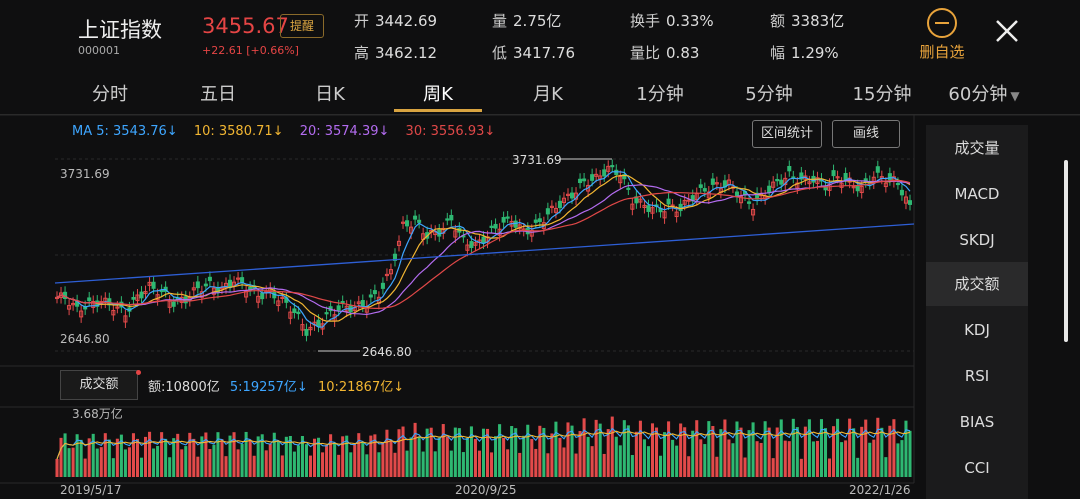 The image size is (1080, 499). I want to click on tab-weekly-k: 周K, so click(438, 94).